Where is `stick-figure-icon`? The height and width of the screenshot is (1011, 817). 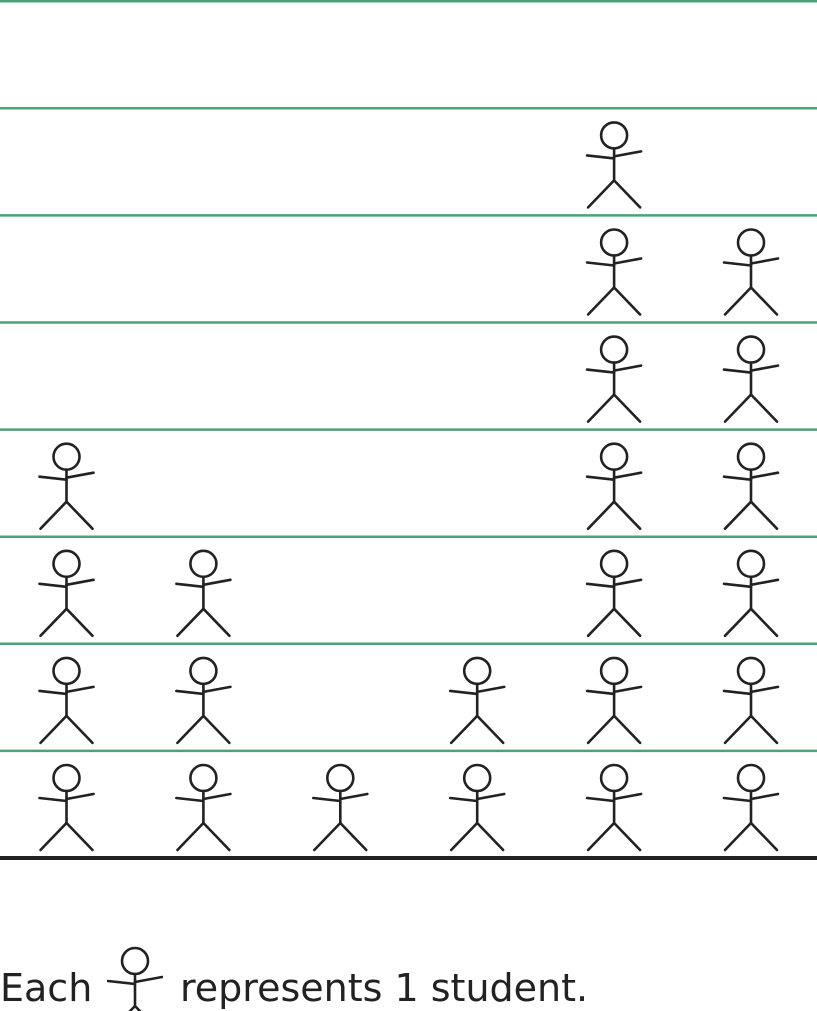 stick-figure-icon is located at coordinates (135, 978).